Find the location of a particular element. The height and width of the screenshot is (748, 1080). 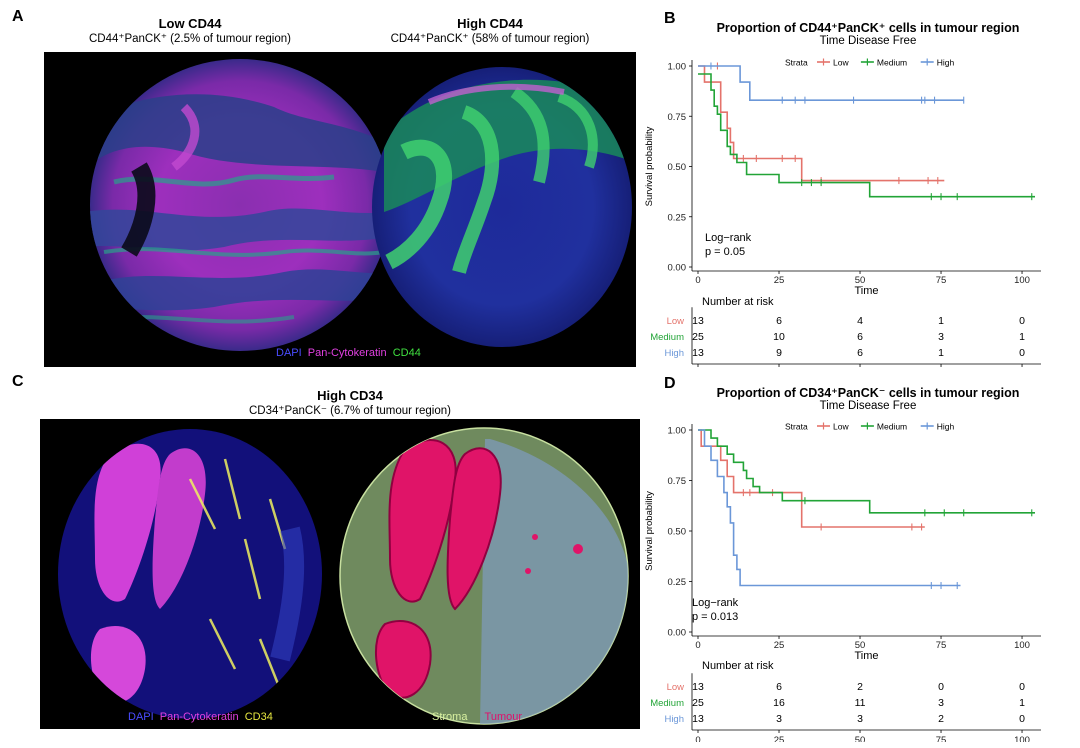

risk-x-tick-label: 75 is located at coordinates (941, 738).